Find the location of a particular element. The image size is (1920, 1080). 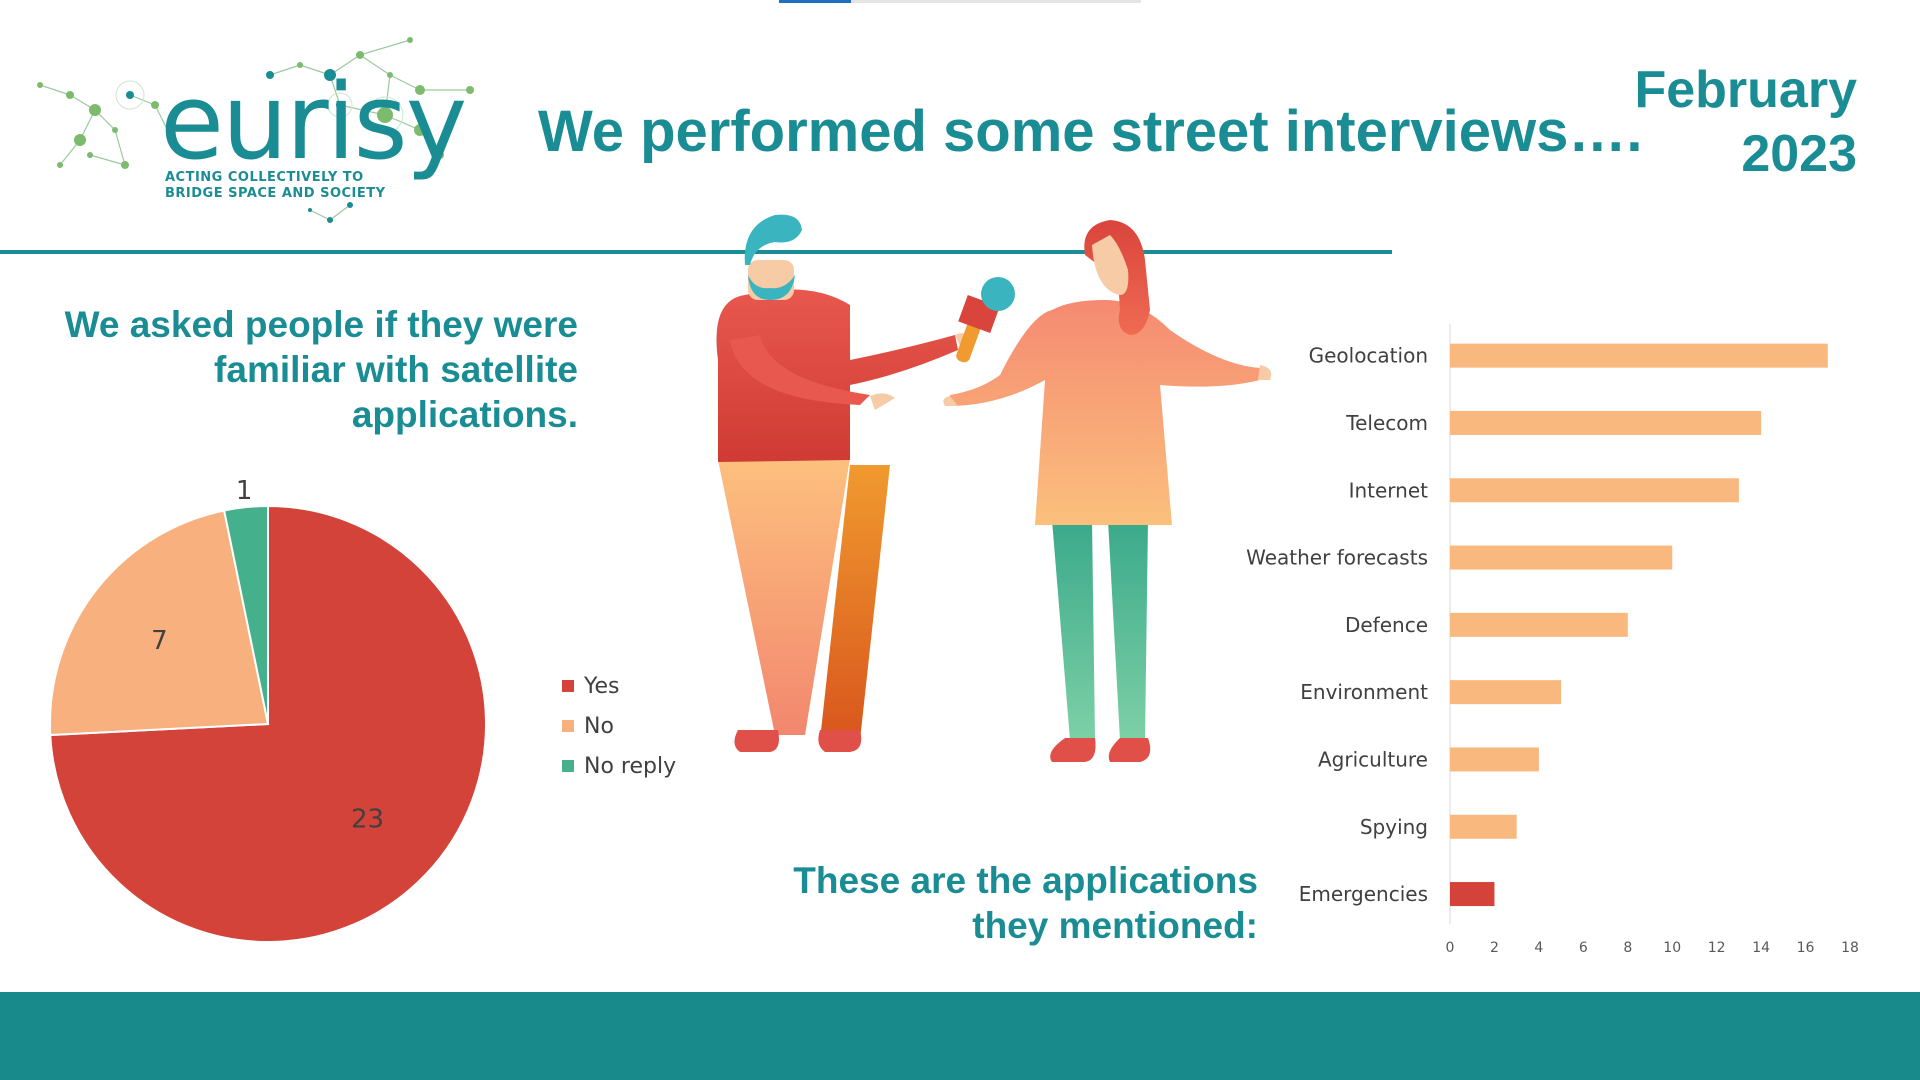

date-block: February 2023 is located at coordinates (1745, 122).